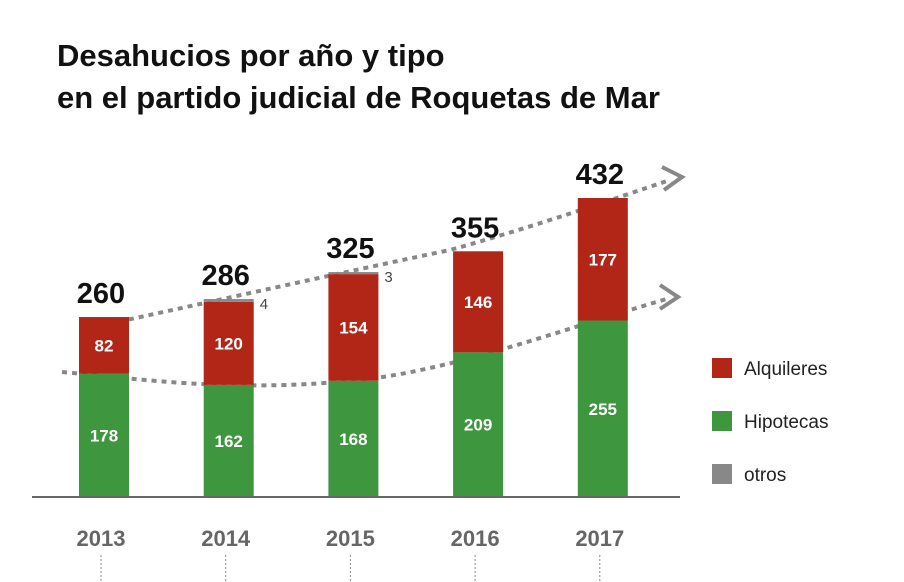 The image size is (904, 582). I want to click on legend-swatch-alquileres, so click(722, 368).